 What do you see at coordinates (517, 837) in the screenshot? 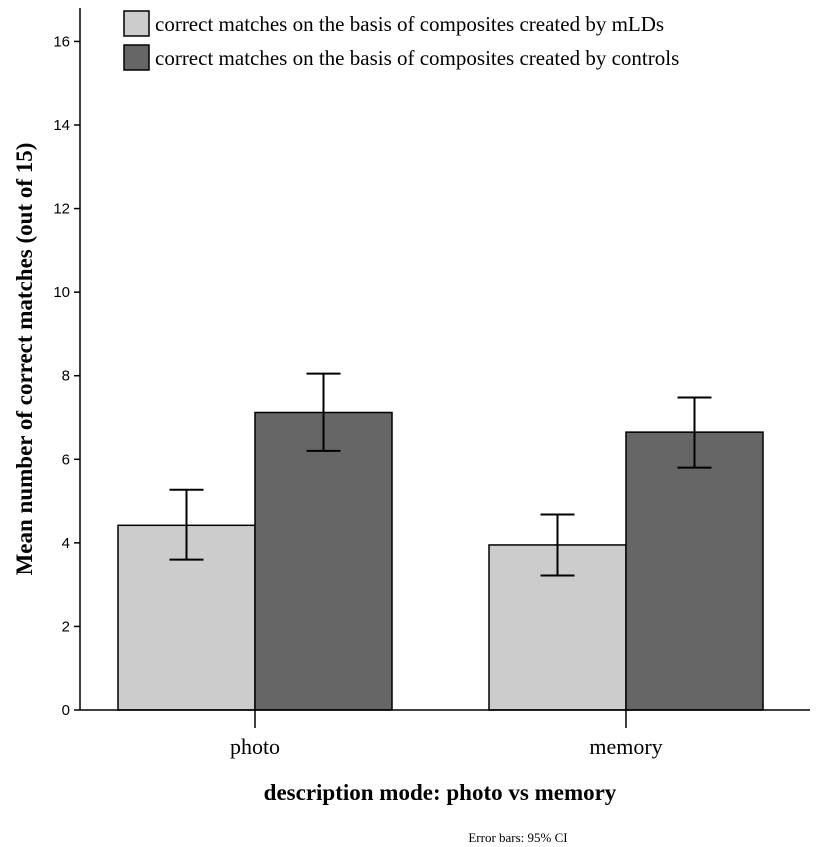
I see `error-bars-note: Error bars: 95% CI` at bounding box center [517, 837].